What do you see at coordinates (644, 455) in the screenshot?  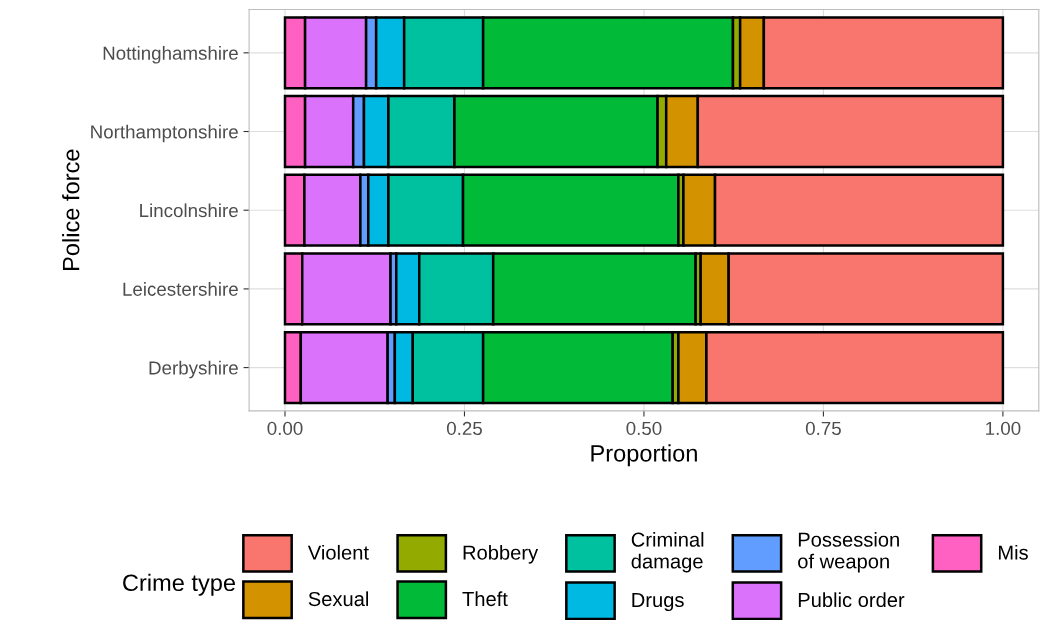 I see `x-axis-title: Proportion` at bounding box center [644, 455].